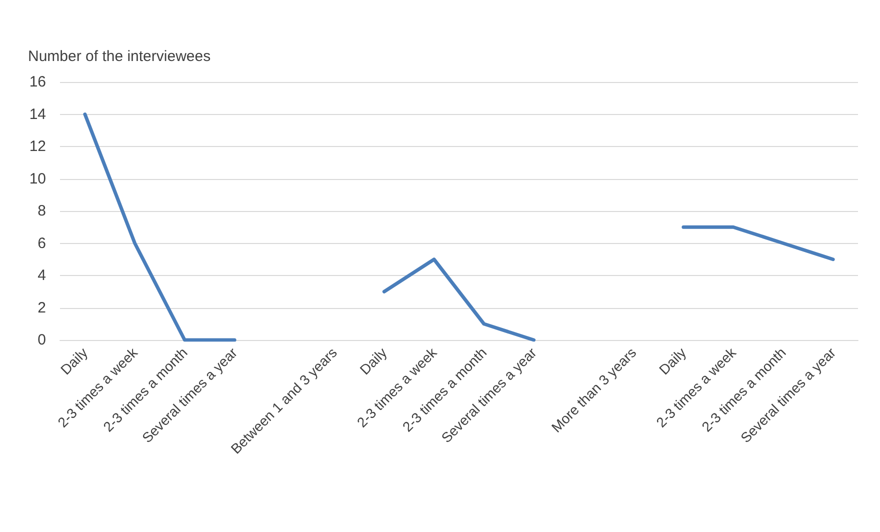 The image size is (880, 532). What do you see at coordinates (42, 275) in the screenshot?
I see `y-tick-label: 4` at bounding box center [42, 275].